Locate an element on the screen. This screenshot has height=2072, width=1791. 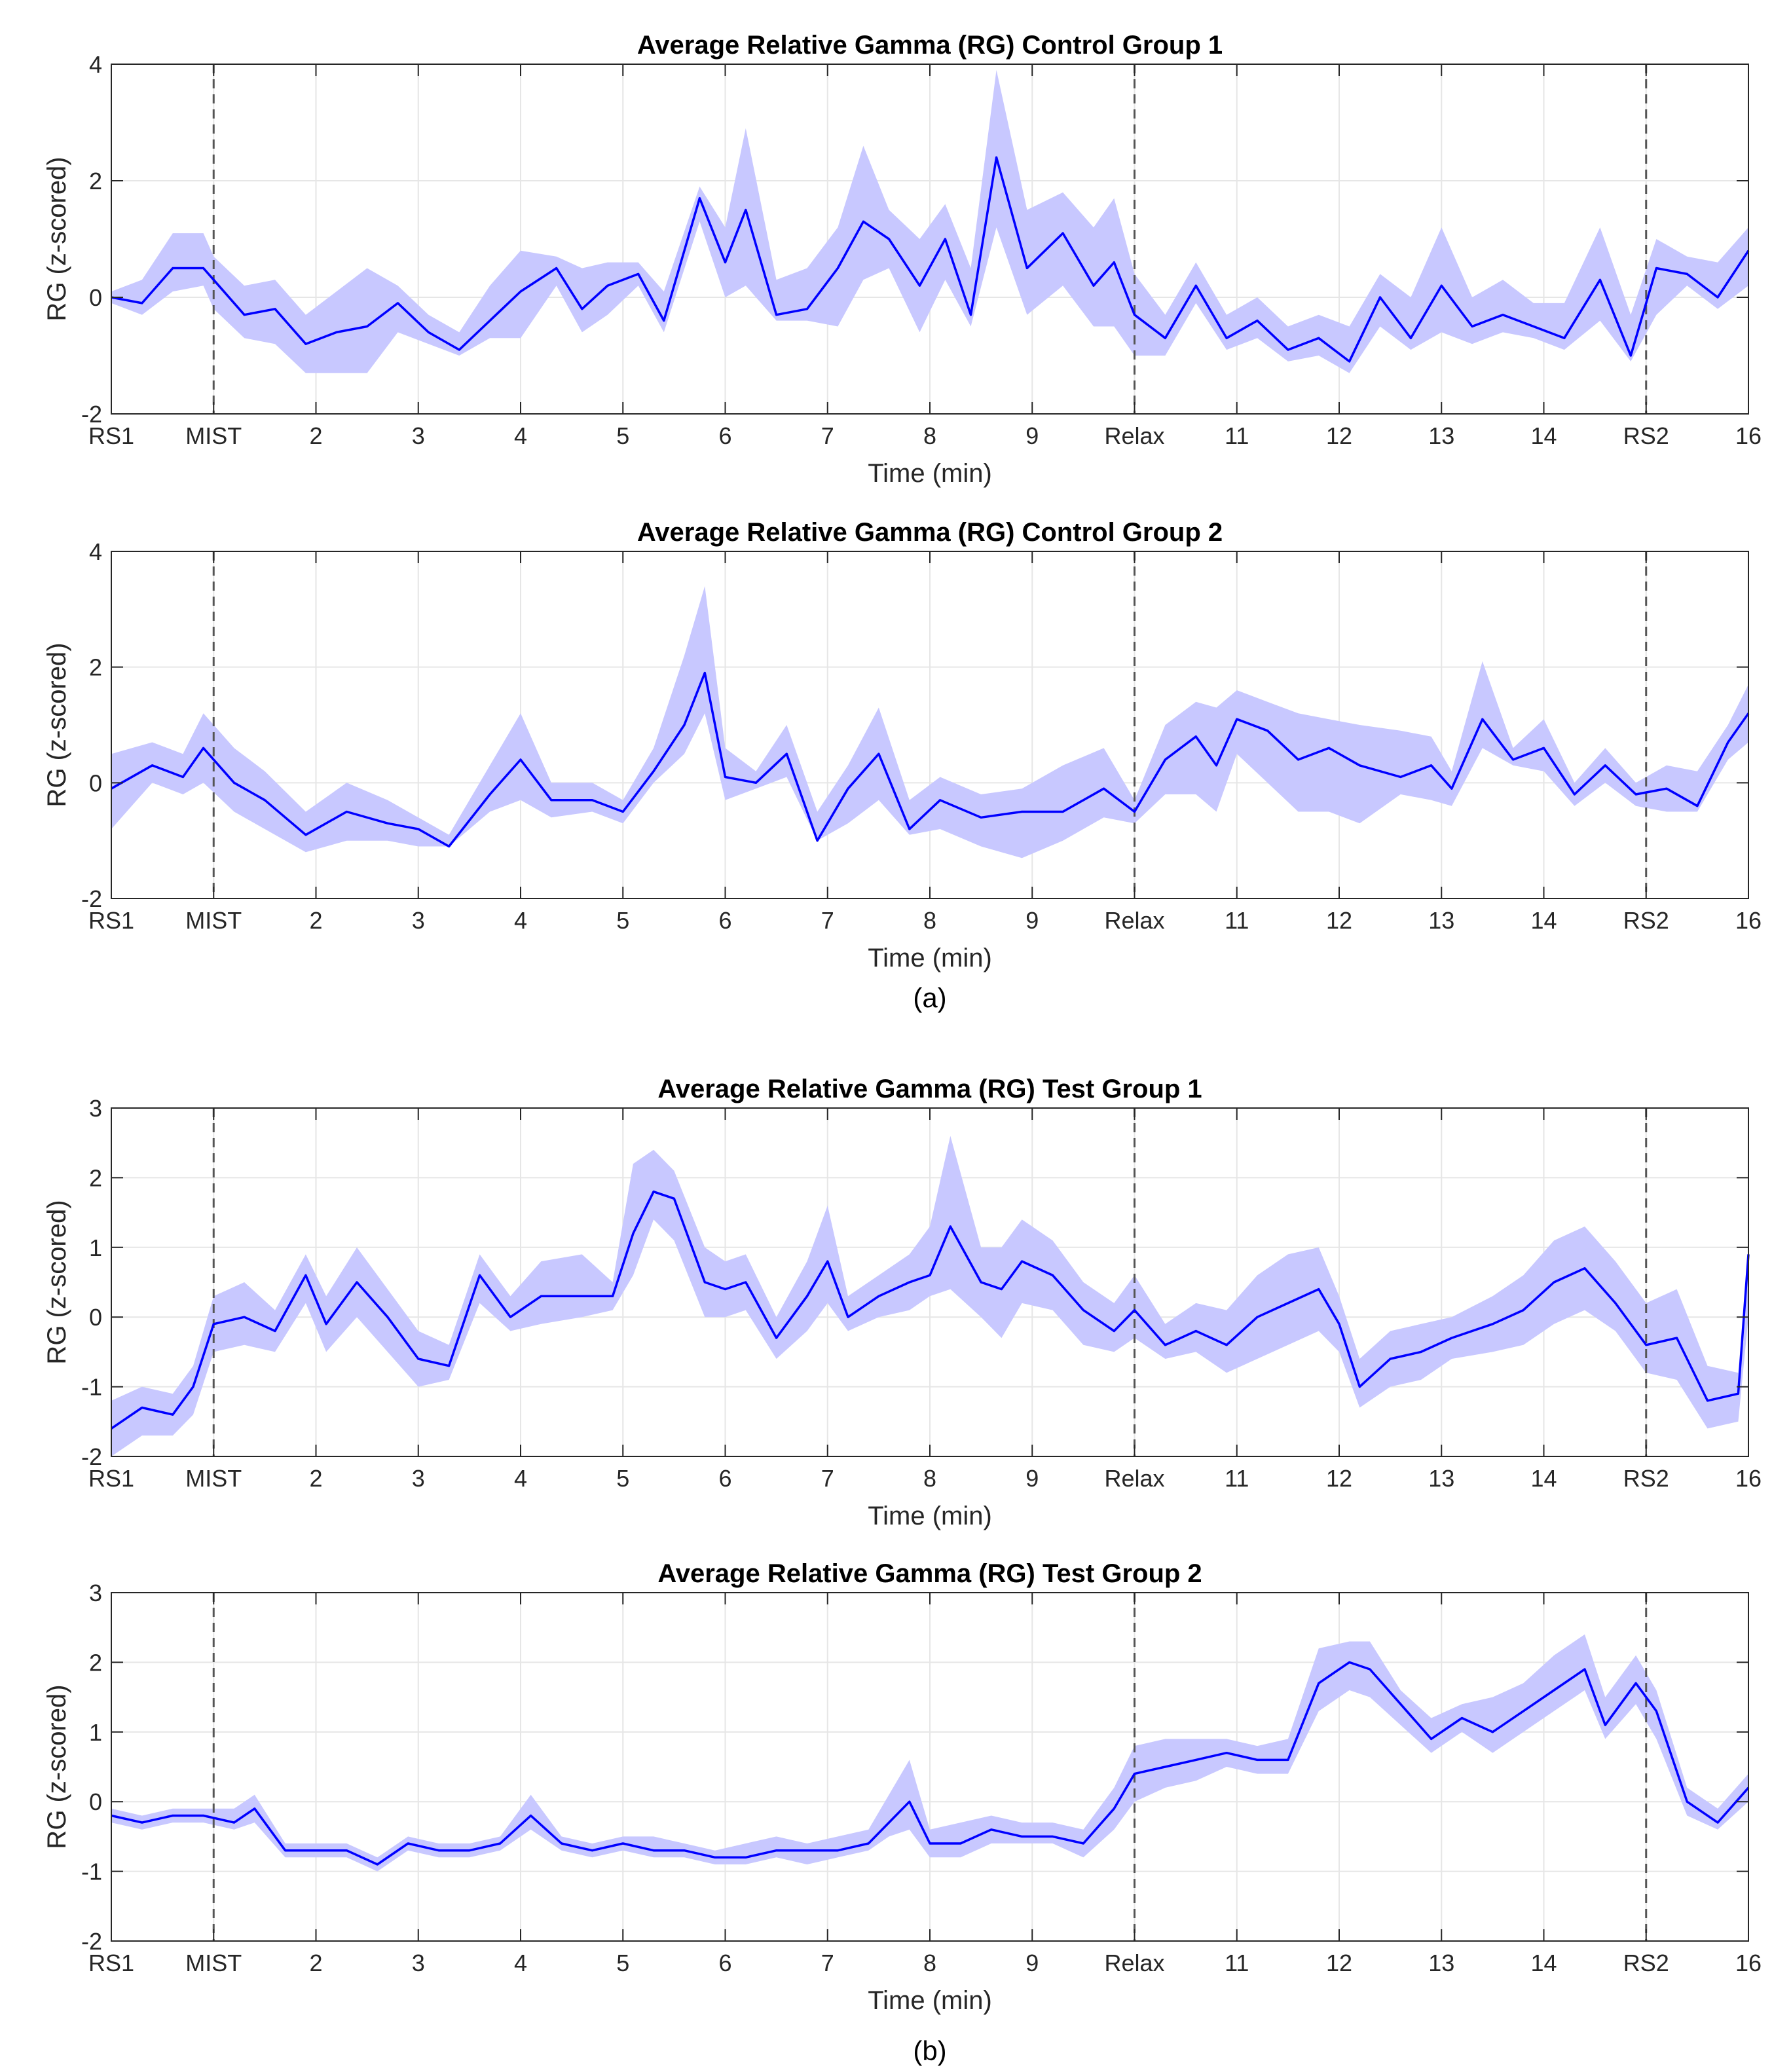
p3-x-tick-label: 16 is located at coordinates (1748, 1479).